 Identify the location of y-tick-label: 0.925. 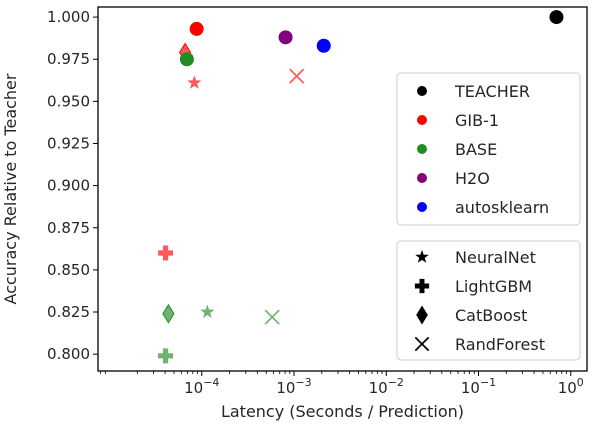
(68, 144).